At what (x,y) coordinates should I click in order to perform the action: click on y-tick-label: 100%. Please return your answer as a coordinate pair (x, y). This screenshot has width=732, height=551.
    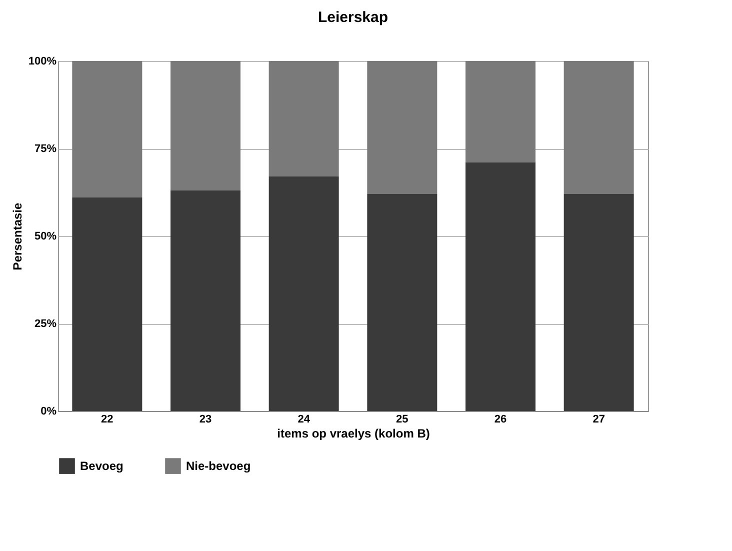
    Looking at the image, I should click on (42, 62).